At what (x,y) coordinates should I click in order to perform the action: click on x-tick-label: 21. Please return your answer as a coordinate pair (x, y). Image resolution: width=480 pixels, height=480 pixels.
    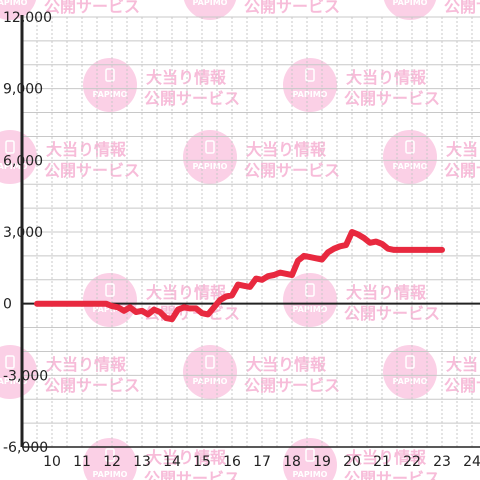
    Looking at the image, I should click on (382, 462).